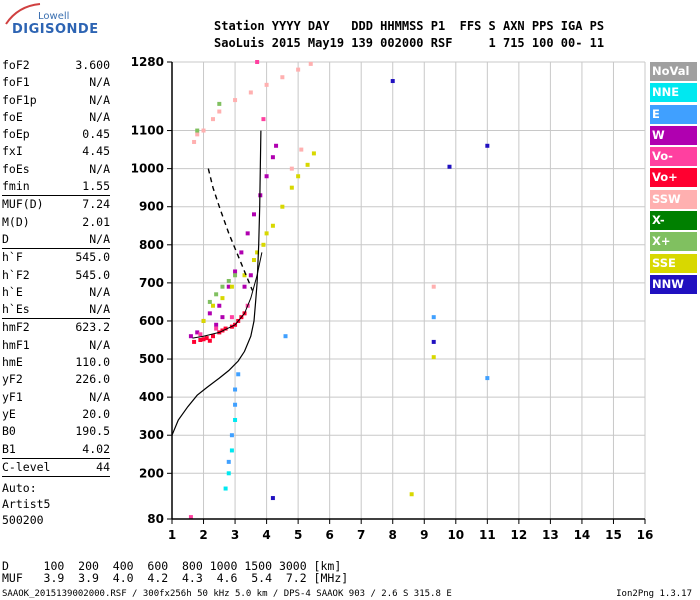  Describe the element at coordinates (151, 473) in the screenshot. I see `y-tick-label: 200` at that location.